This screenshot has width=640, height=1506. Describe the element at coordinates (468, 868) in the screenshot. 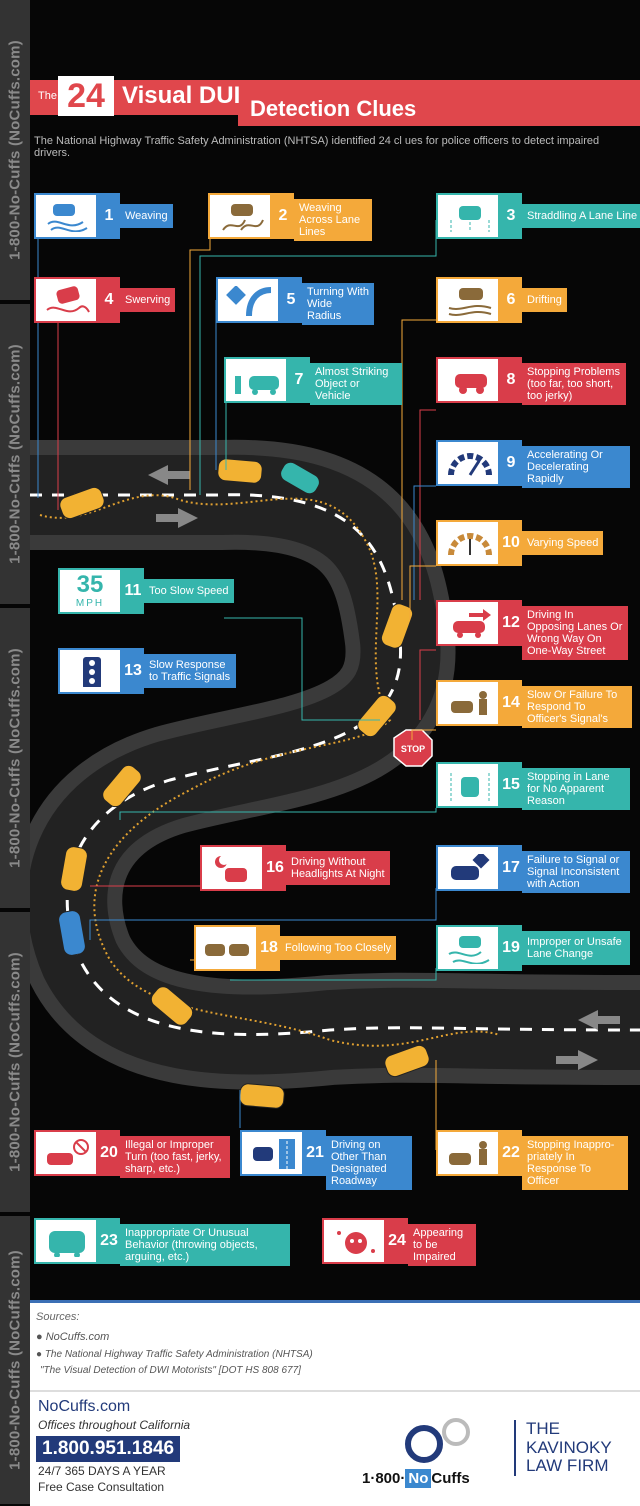

I see `turn-signal-icon` at that location.